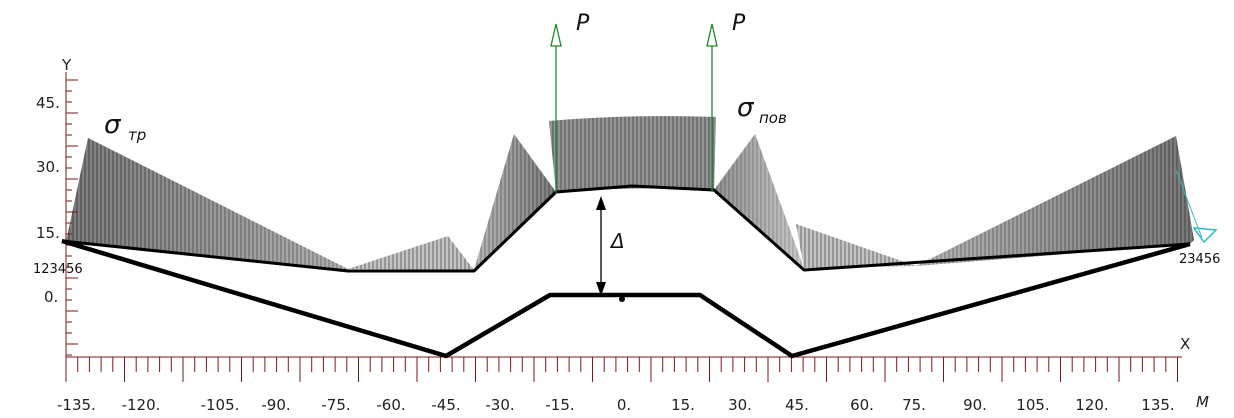 The width and height of the screenshot is (1234, 418). I want to click on sigma-tr-symbol: σ, so click(113, 125).